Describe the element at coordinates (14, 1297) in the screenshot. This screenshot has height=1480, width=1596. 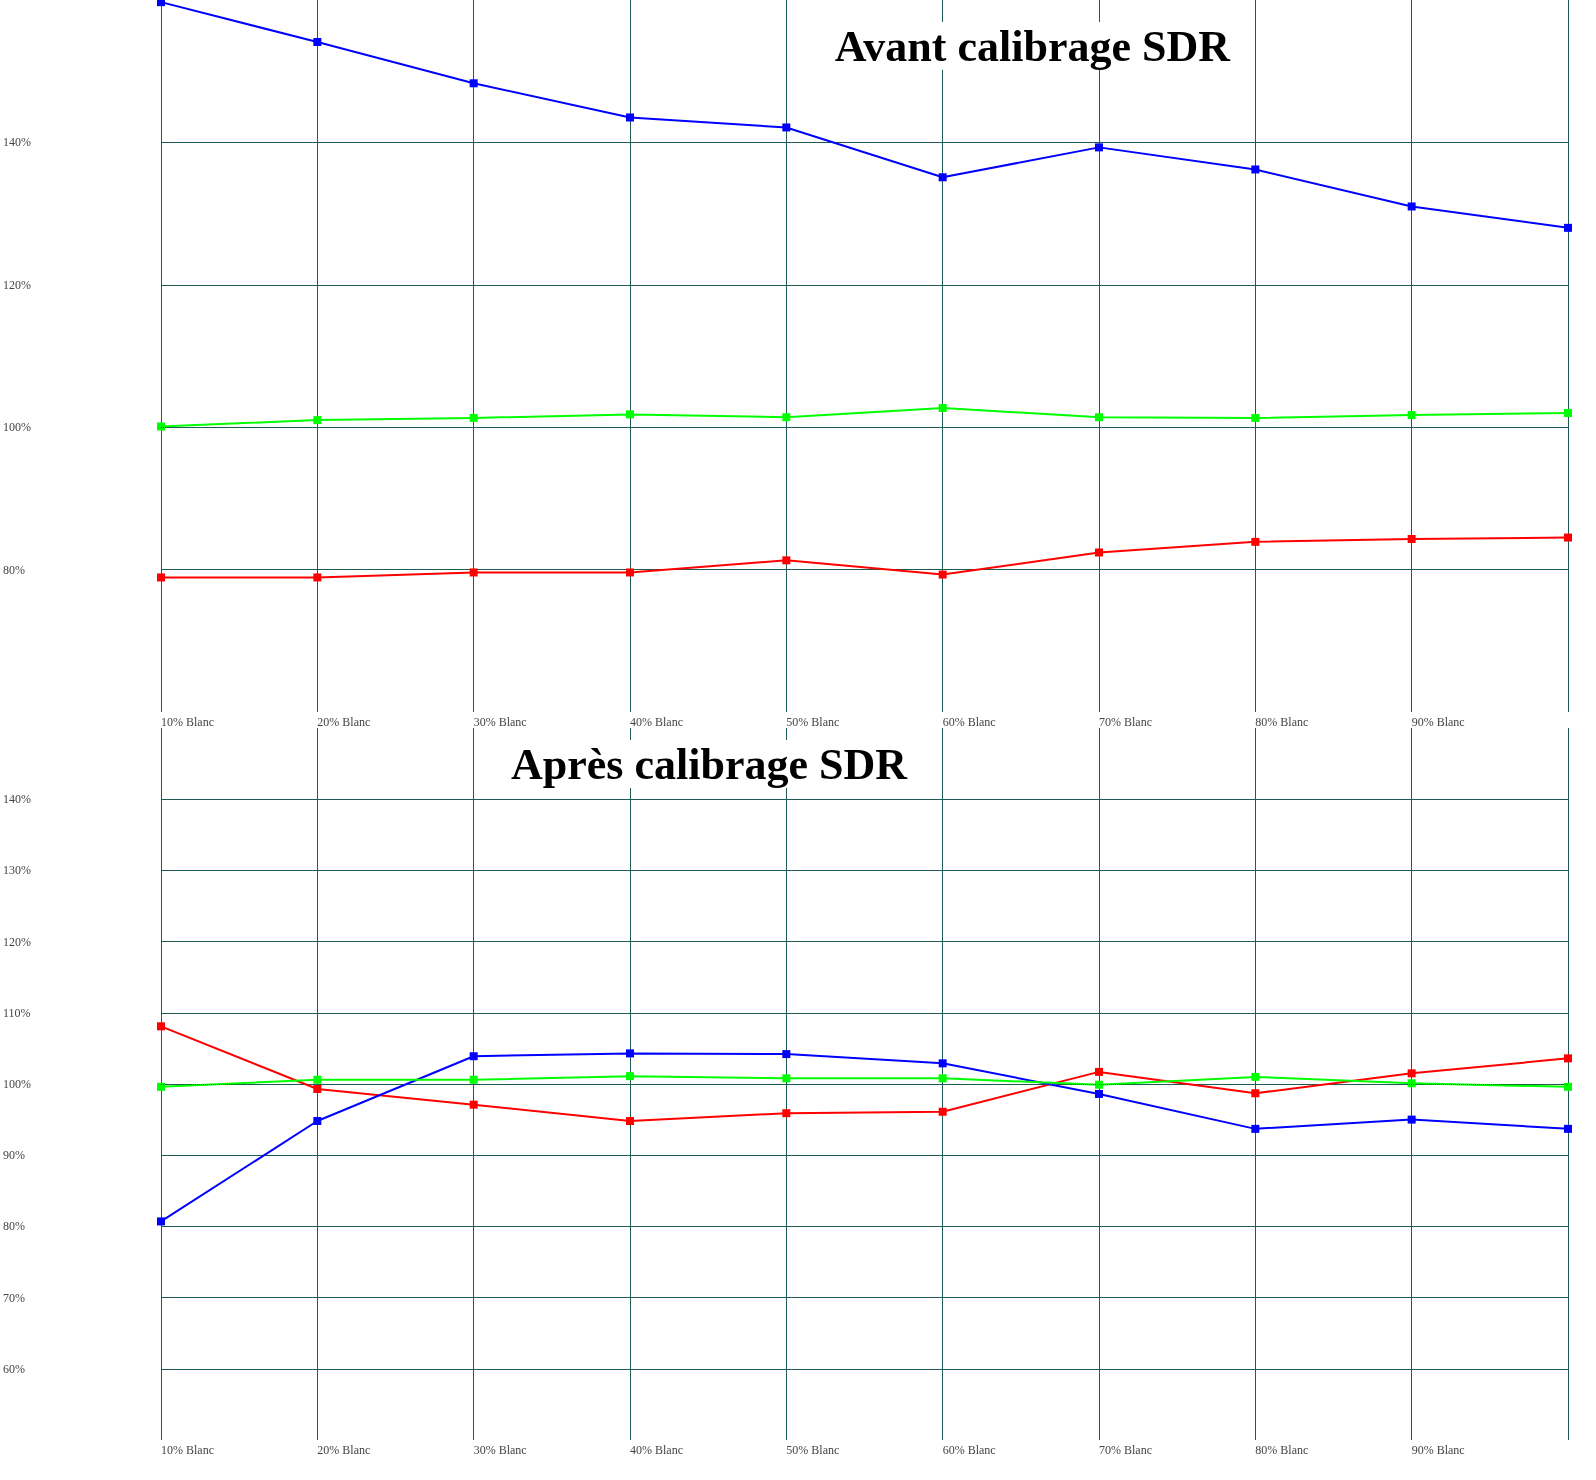
I see `y-tick-label: 70%` at that location.